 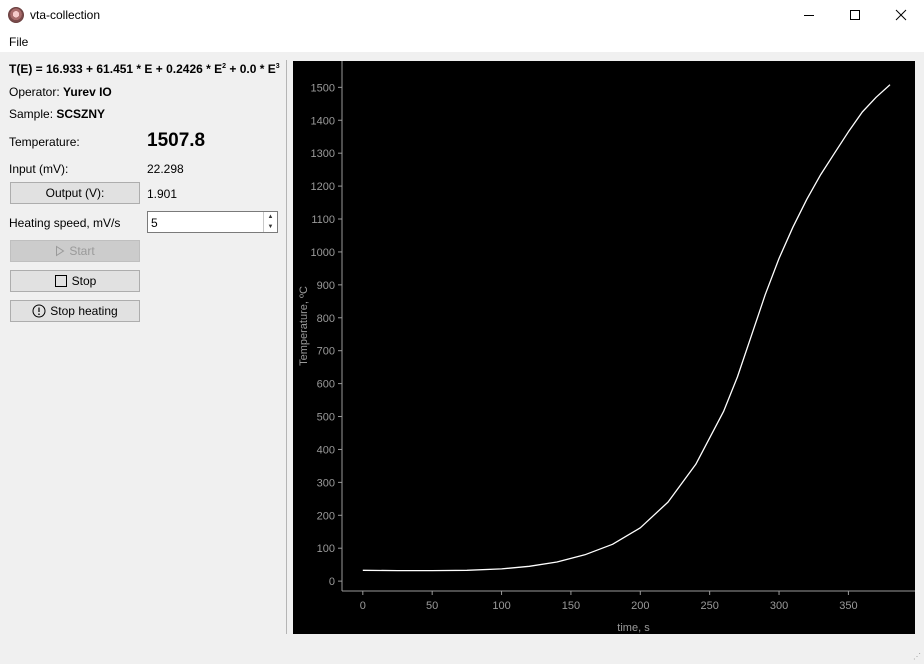 I want to click on y-tick-label: 400, so click(x=326, y=450).